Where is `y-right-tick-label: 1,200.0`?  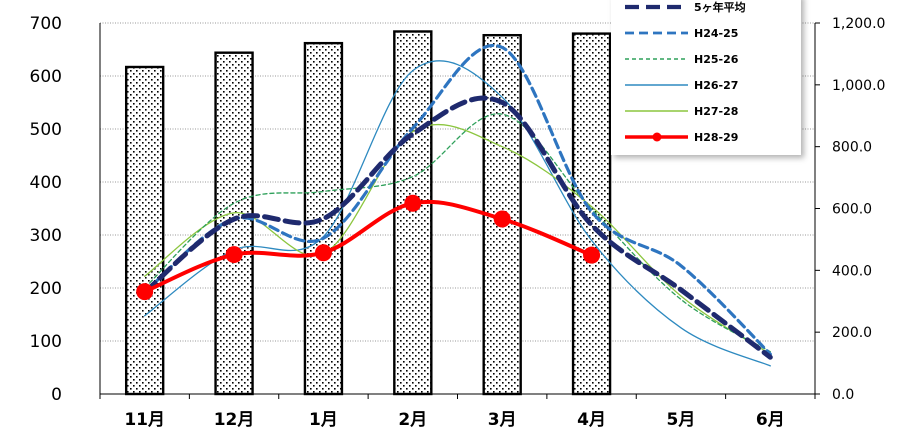
y-right-tick-label: 1,200.0 is located at coordinates (858, 24).